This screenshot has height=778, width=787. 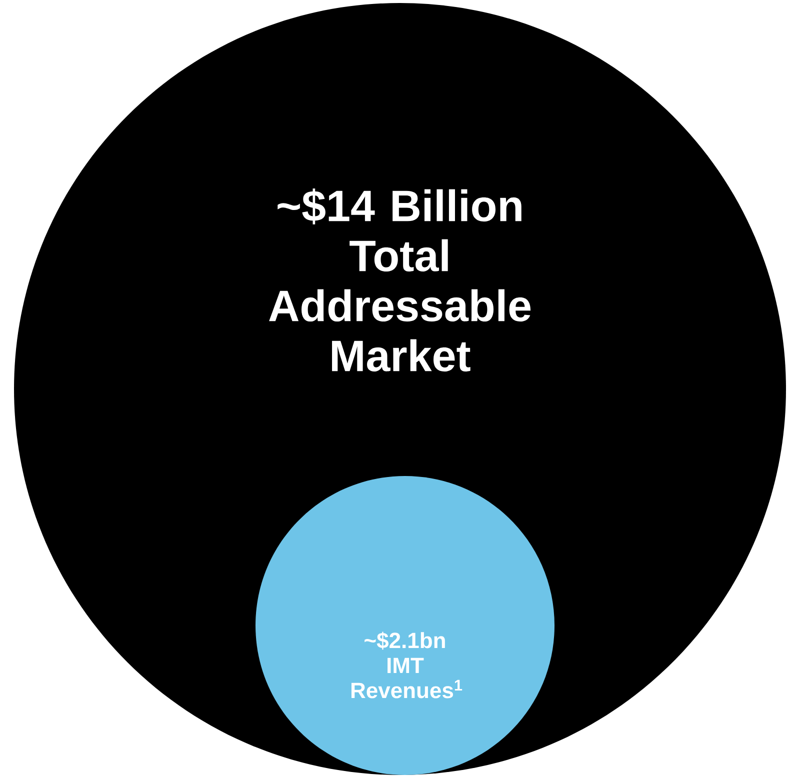 What do you see at coordinates (404, 641) in the screenshot?
I see `data-label: ~$2.1bn` at bounding box center [404, 641].